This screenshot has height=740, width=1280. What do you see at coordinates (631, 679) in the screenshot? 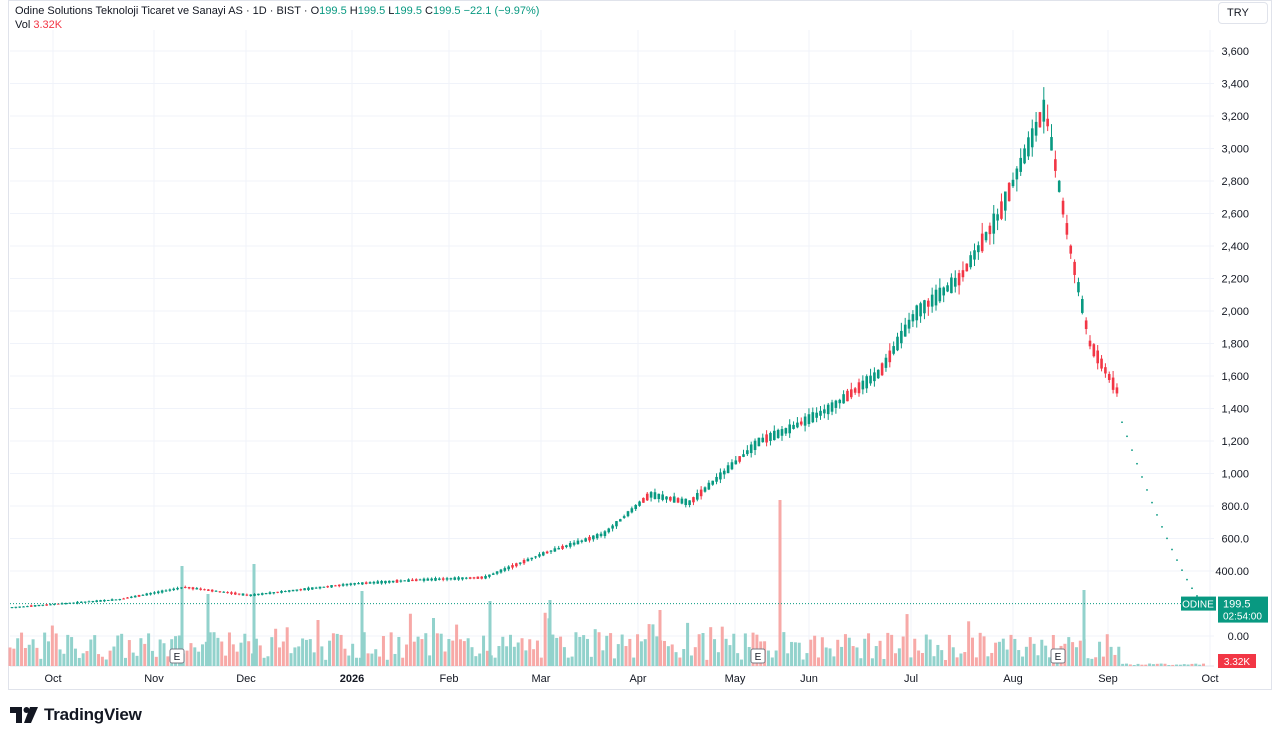
I see `x-axis: Oct Nov Dec 2026 Feb Mar Apr May Jun Jul Aug Sep Oct` at bounding box center [631, 679].